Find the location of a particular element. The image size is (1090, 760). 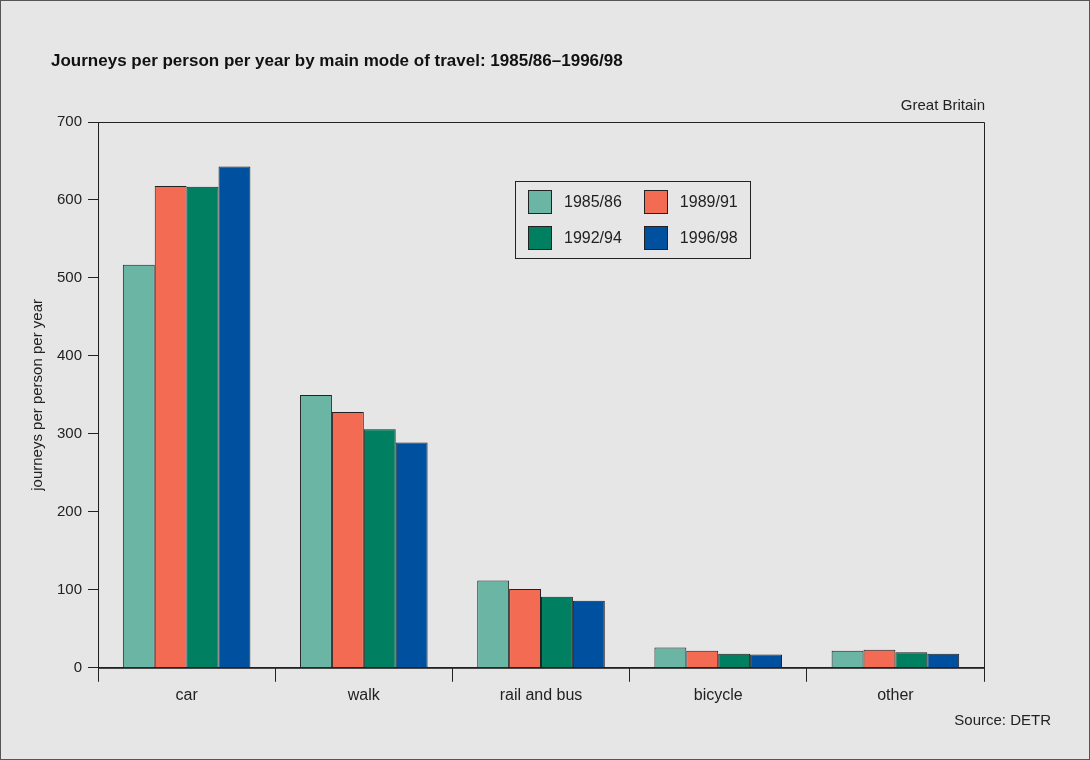

chart-title: Journeys per person per year by main mode of travel: 1985/86–1996/98 is located at coordinates (337, 61).